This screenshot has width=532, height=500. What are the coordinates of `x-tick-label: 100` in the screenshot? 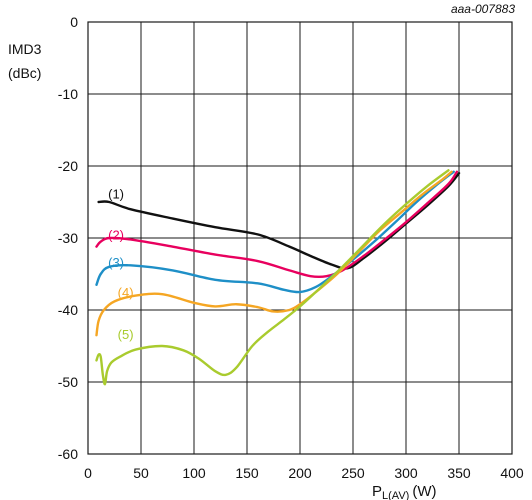 It's located at (194, 473).